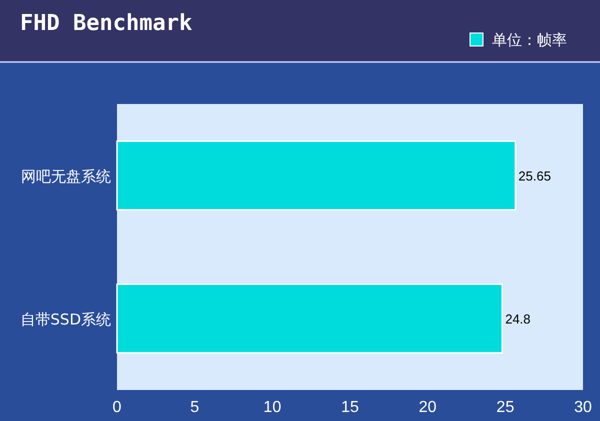  I want to click on x-tick-label: 5, so click(195, 407).